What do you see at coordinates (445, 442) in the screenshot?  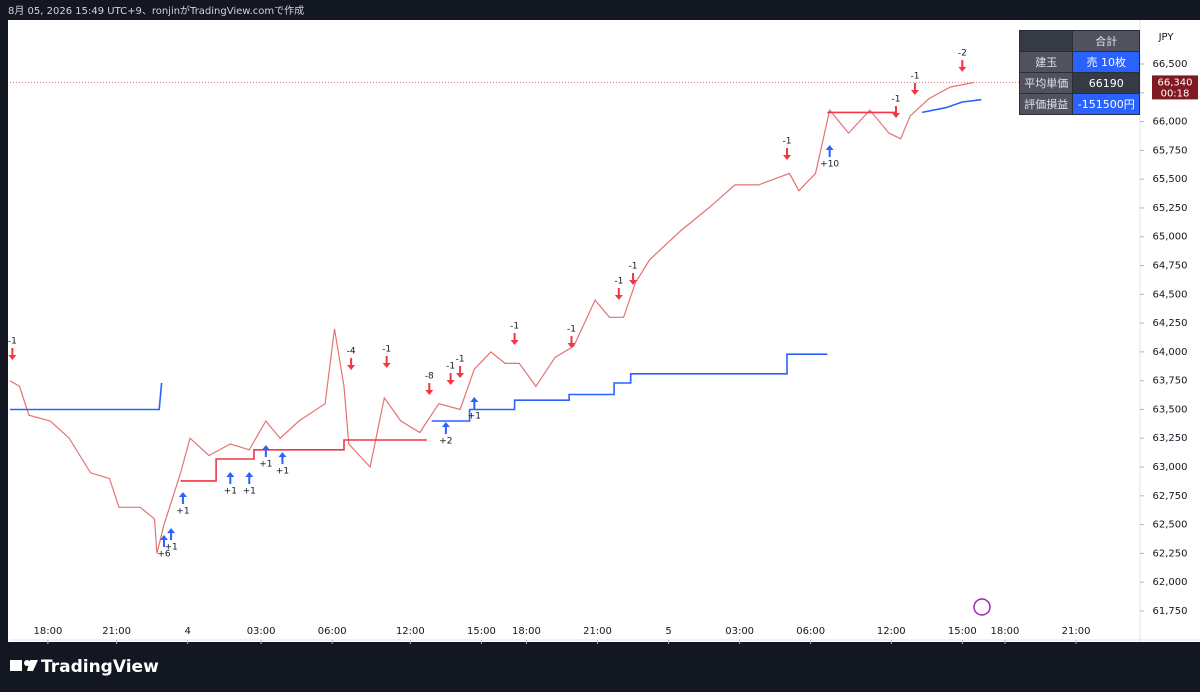 I see `trade-label: +2` at bounding box center [445, 442].